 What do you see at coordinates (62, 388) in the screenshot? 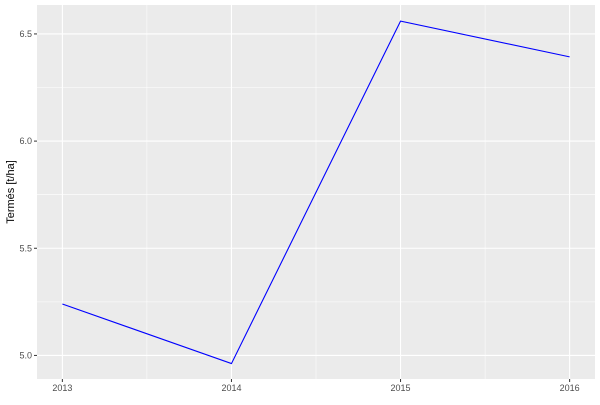
I see `x-tick-label: 2013` at bounding box center [62, 388].